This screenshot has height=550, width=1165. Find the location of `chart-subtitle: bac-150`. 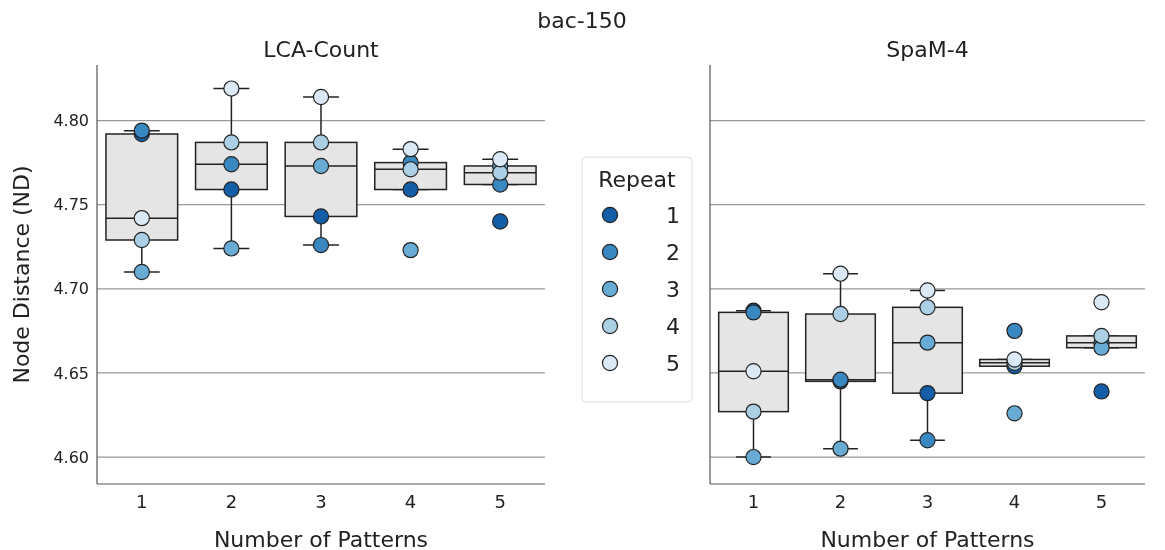

chart-subtitle: bac-150 is located at coordinates (582, 20).